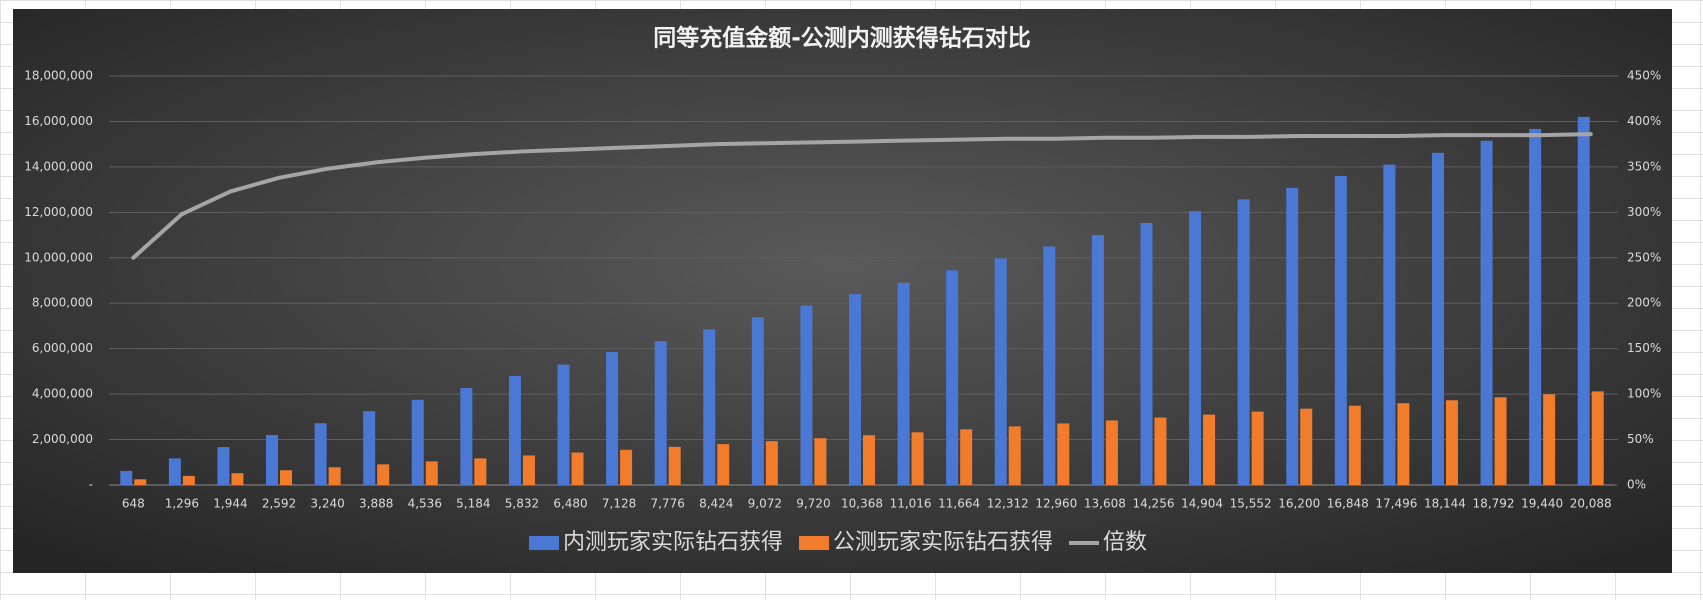 This screenshot has width=1703, height=600. I want to click on x-tick-label: 7,776, so click(667, 504).